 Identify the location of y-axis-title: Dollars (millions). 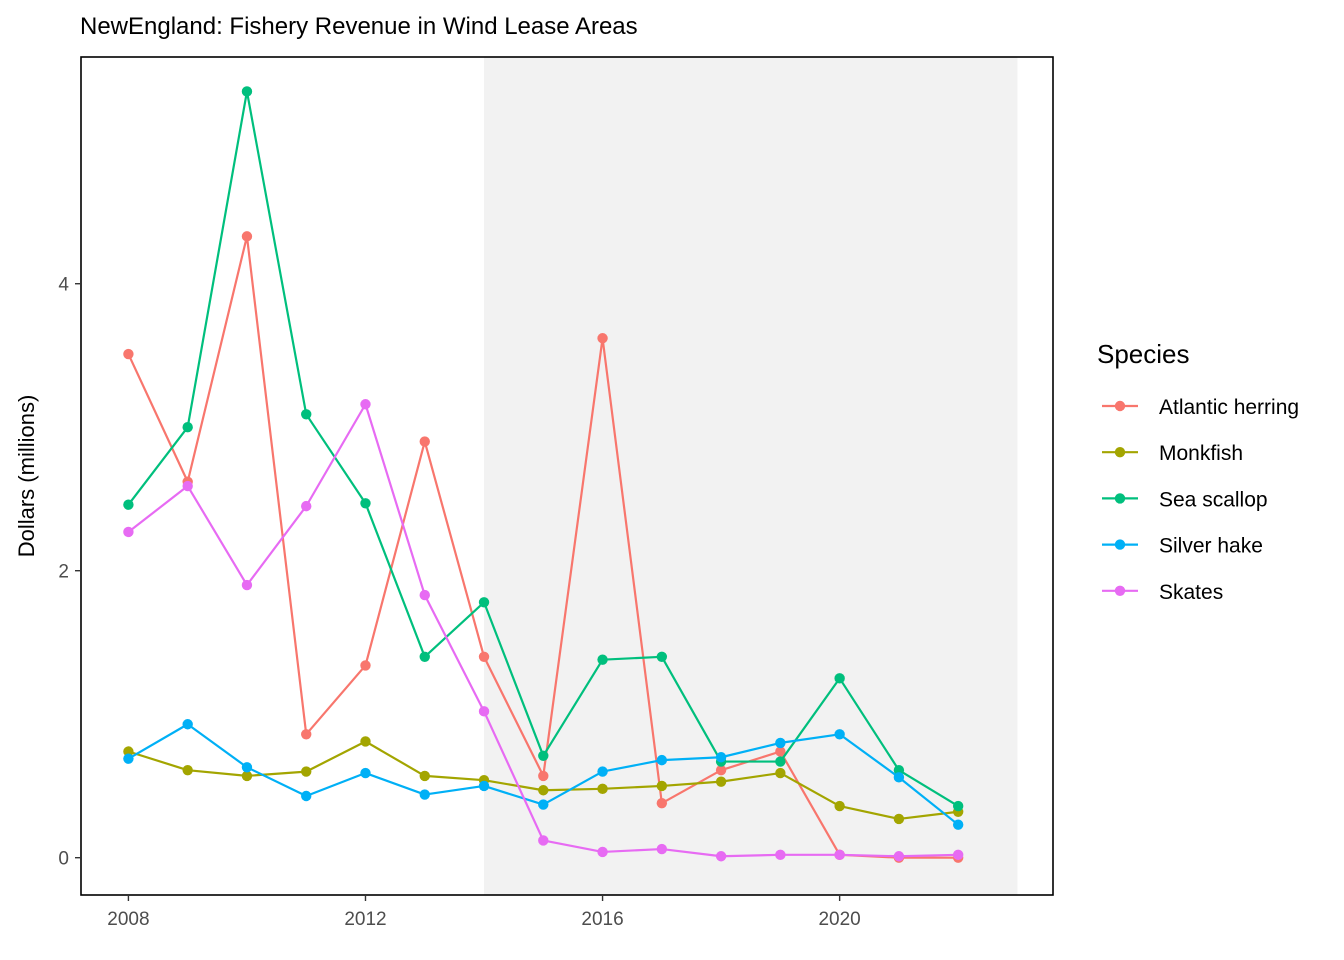
(26, 476).